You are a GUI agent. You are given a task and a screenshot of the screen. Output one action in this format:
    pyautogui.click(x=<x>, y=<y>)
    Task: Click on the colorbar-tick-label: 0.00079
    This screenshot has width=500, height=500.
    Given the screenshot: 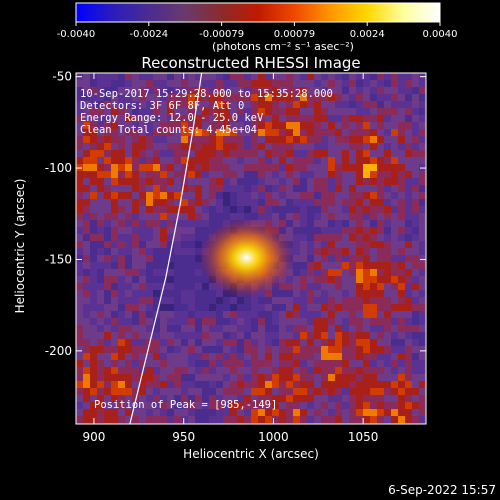 What is the action you would take?
    pyautogui.click(x=294, y=34)
    